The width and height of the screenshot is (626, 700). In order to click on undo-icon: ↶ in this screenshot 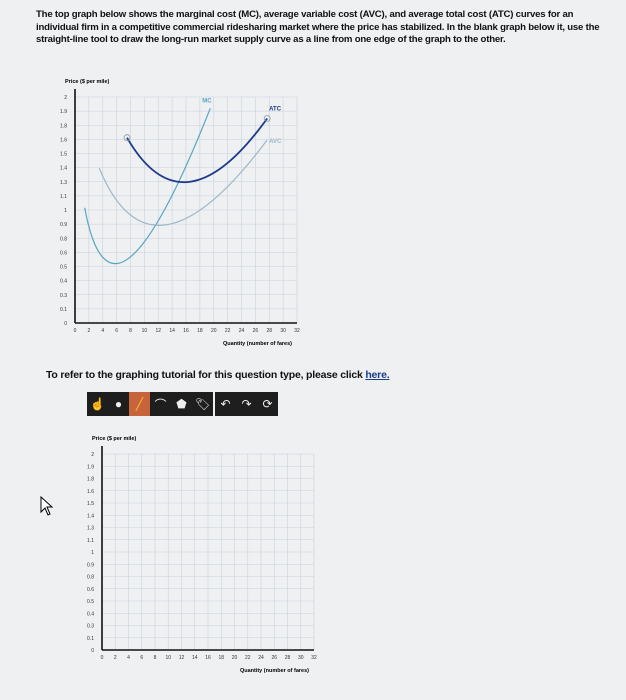, I will do `click(225, 404)`.